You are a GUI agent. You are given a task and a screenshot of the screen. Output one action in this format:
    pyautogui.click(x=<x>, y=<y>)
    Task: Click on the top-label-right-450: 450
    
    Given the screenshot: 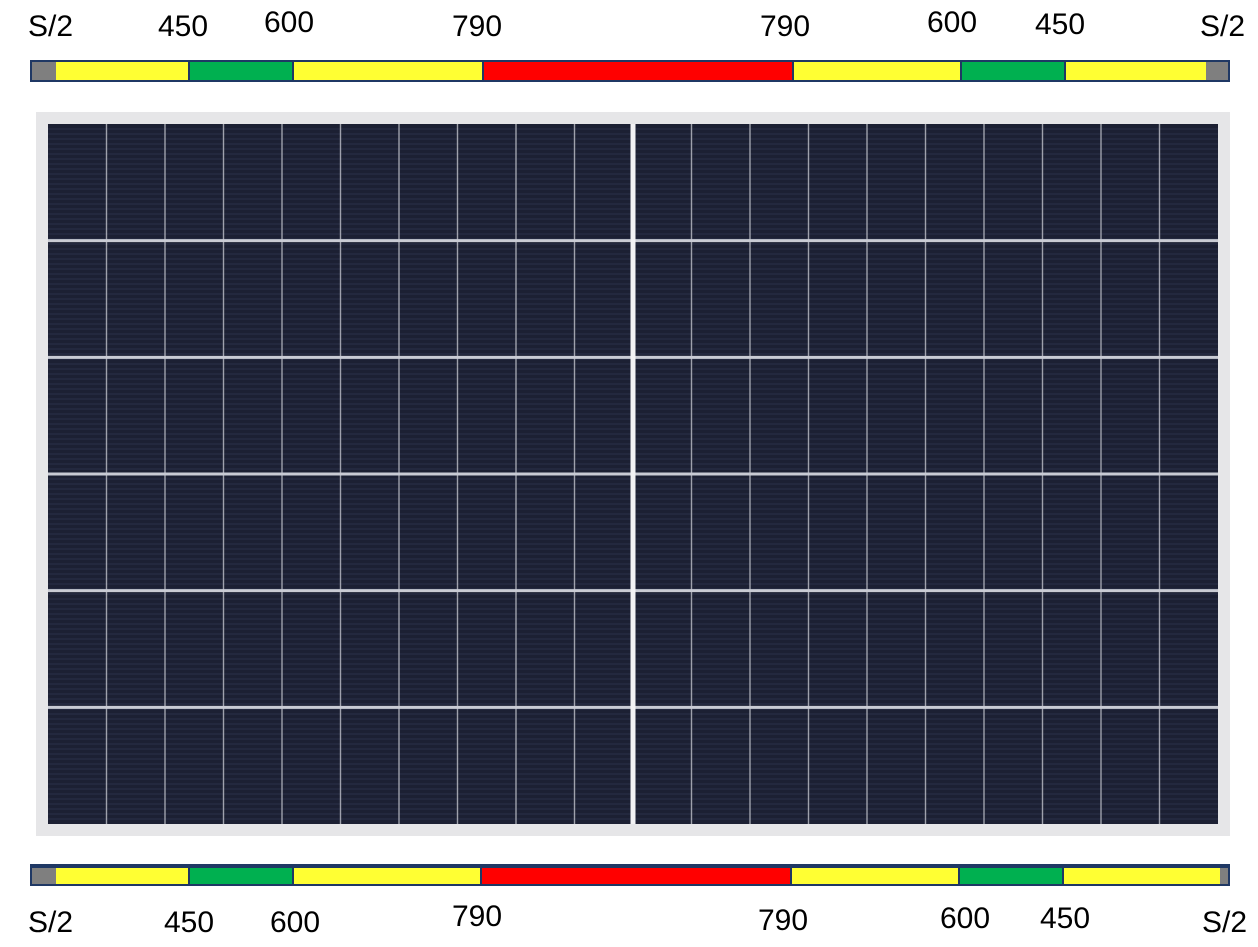 What is the action you would take?
    pyautogui.click(x=1060, y=24)
    